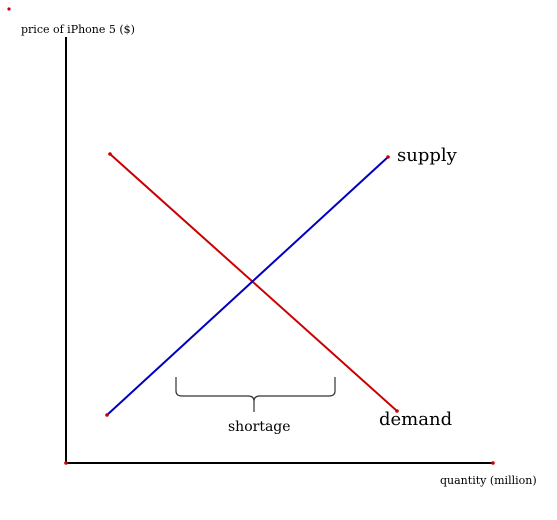  What do you see at coordinates (259, 427) in the screenshot?
I see `shortage-label: shortage` at bounding box center [259, 427].